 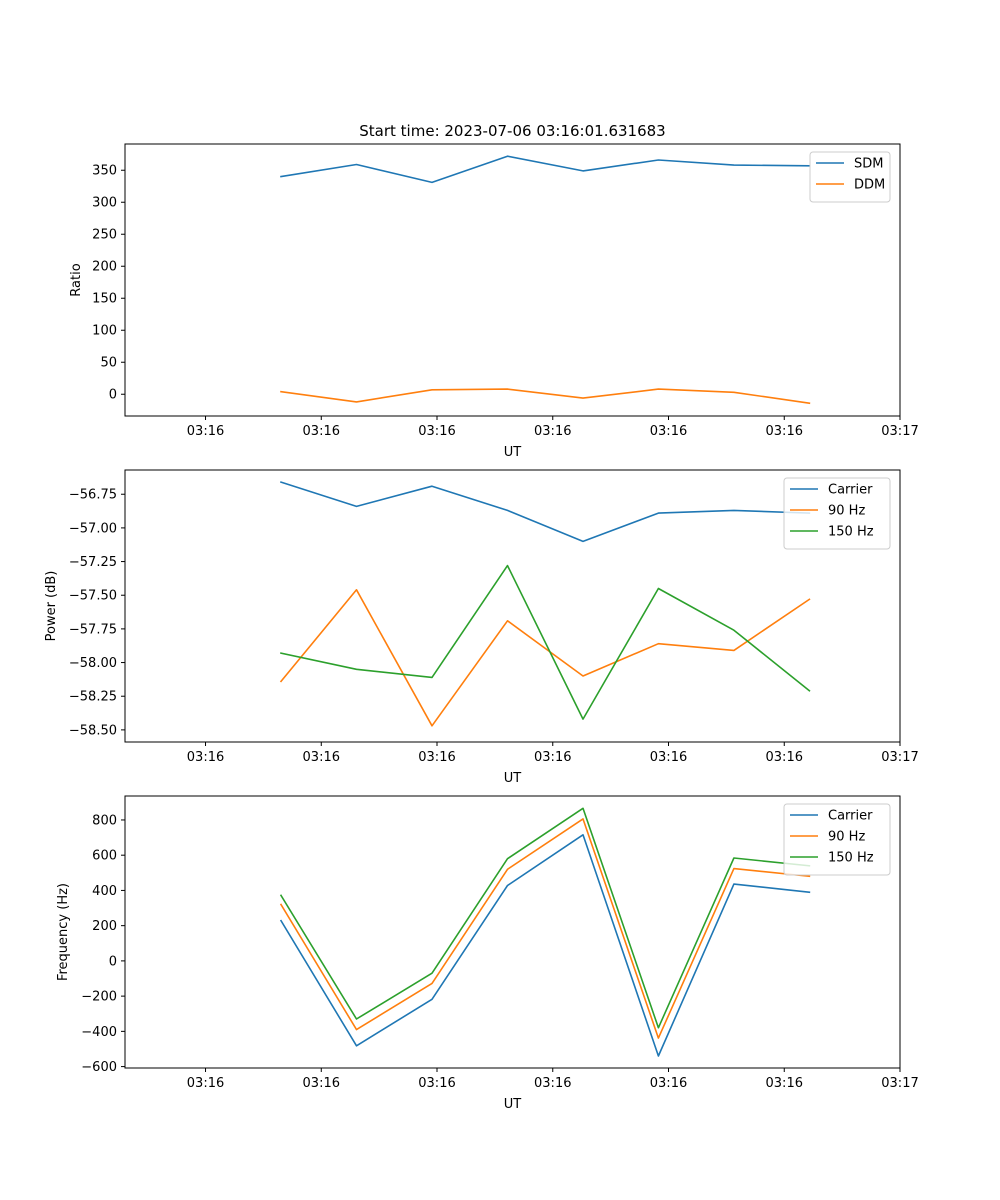 I want to click on y-tick-label: −57.50, so click(x=93, y=596).